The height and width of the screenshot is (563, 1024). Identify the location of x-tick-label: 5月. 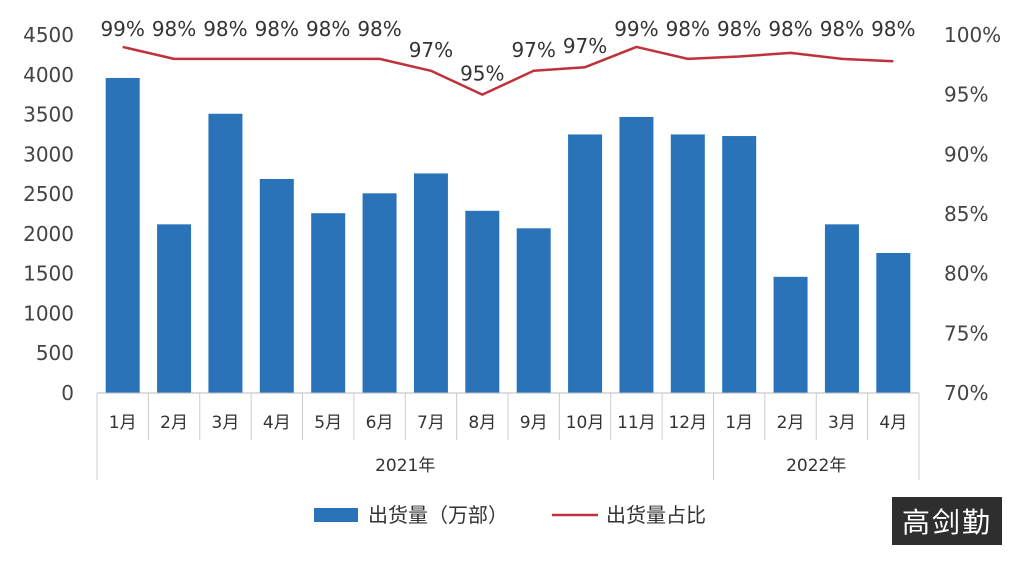
(328, 423).